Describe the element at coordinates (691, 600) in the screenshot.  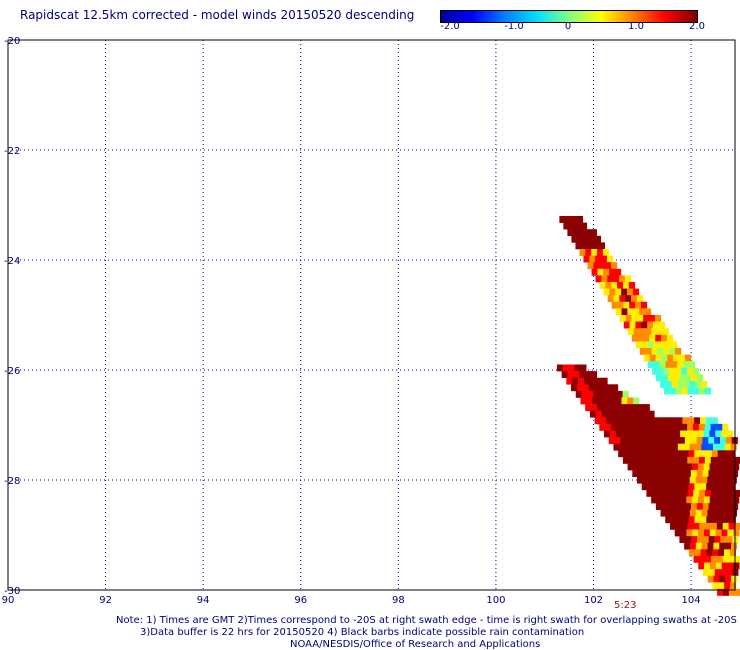
I see `longitude-tick-label: 104` at that location.